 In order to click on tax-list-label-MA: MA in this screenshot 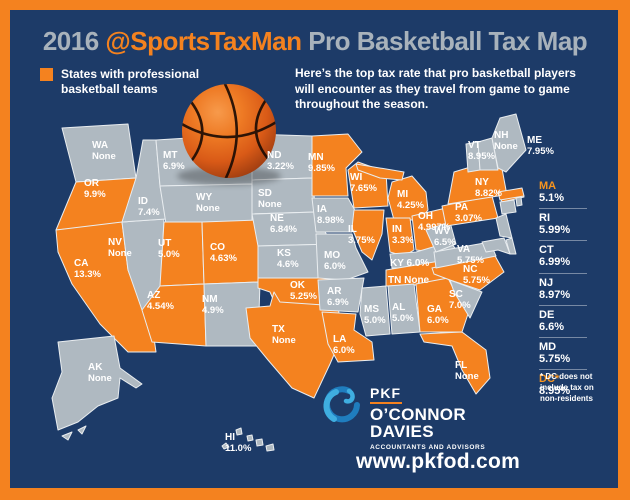, I will do `click(548, 186)`.